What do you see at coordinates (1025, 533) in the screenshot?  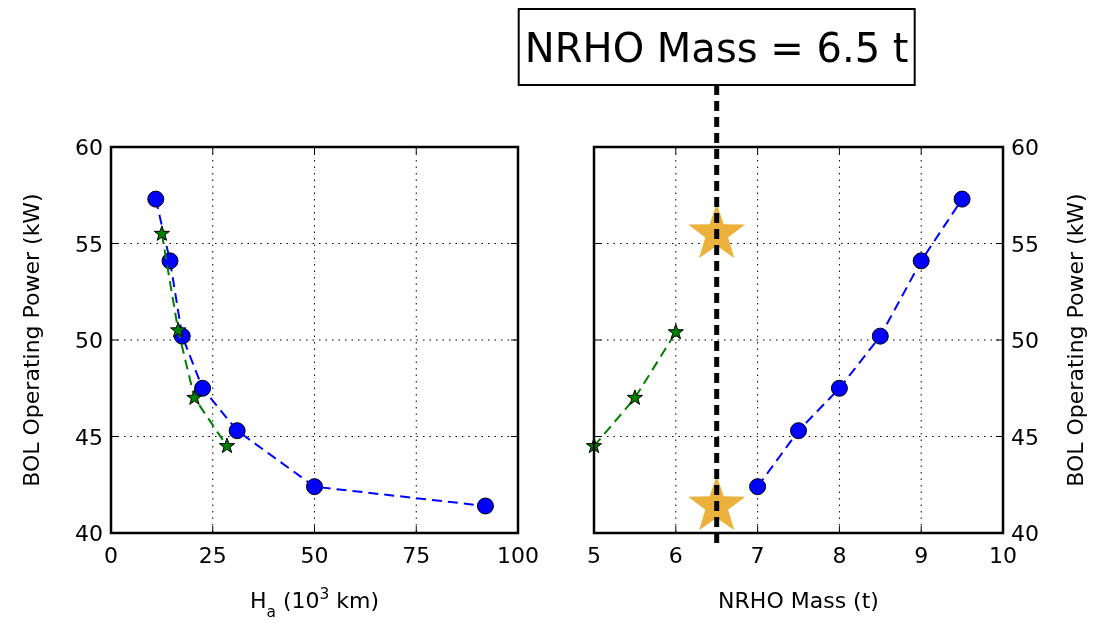 I see `y2-tick-label: 40` at bounding box center [1025, 533].